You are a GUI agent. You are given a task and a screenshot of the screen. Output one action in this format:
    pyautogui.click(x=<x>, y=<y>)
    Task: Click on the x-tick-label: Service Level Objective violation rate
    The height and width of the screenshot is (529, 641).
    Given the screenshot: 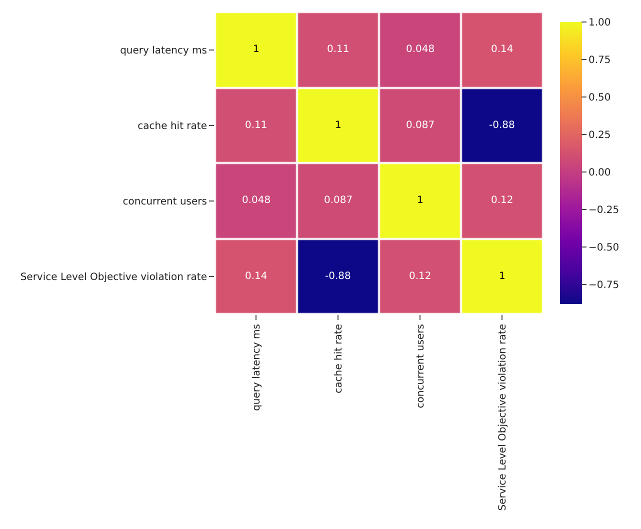 What is the action you would take?
    pyautogui.click(x=502, y=417)
    